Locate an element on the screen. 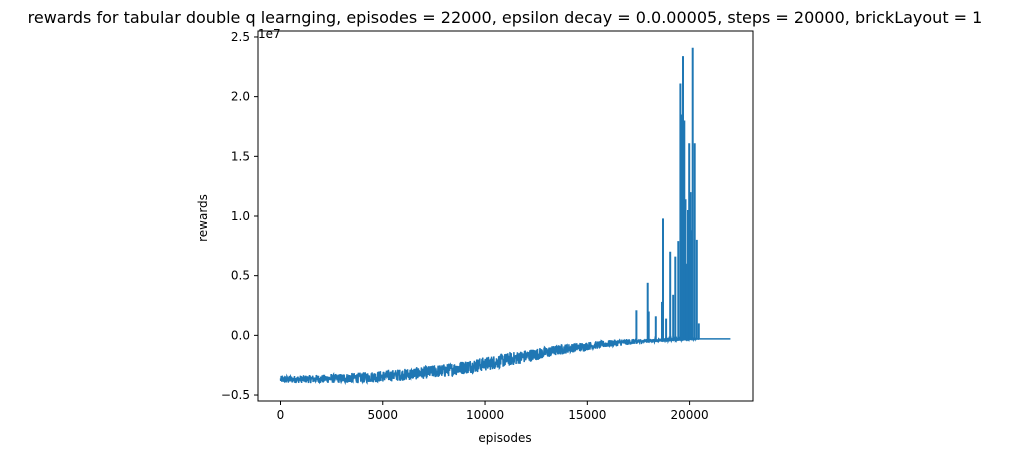  series-line is located at coordinates (505, 360).